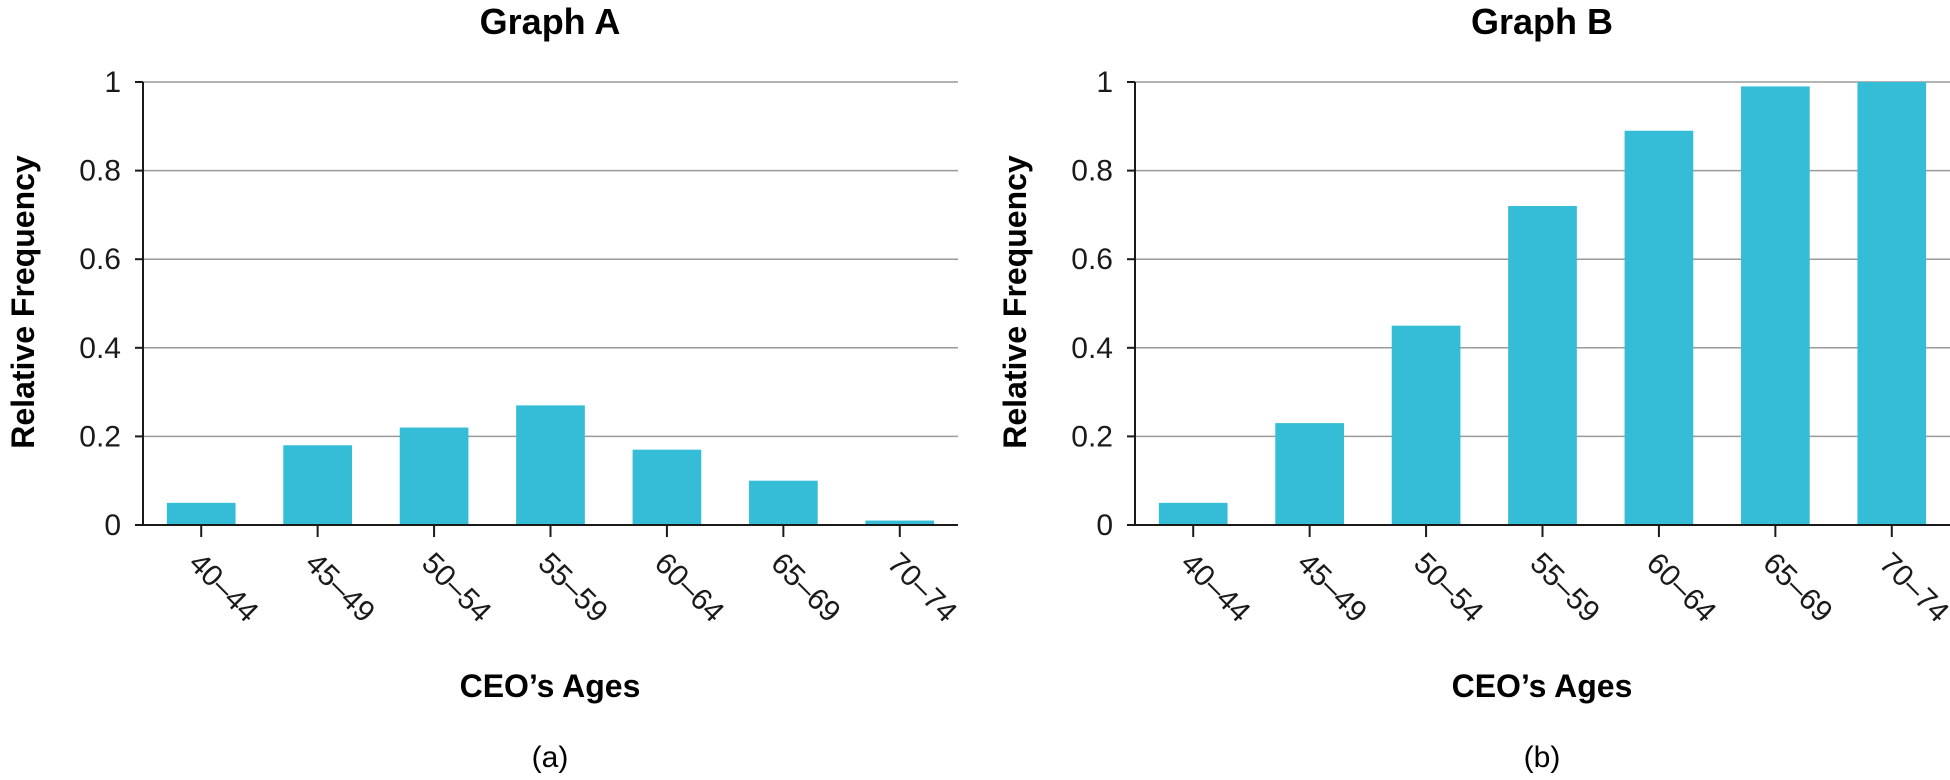 This screenshot has width=1950, height=780. I want to click on chart-title: Graph A, so click(550, 21).